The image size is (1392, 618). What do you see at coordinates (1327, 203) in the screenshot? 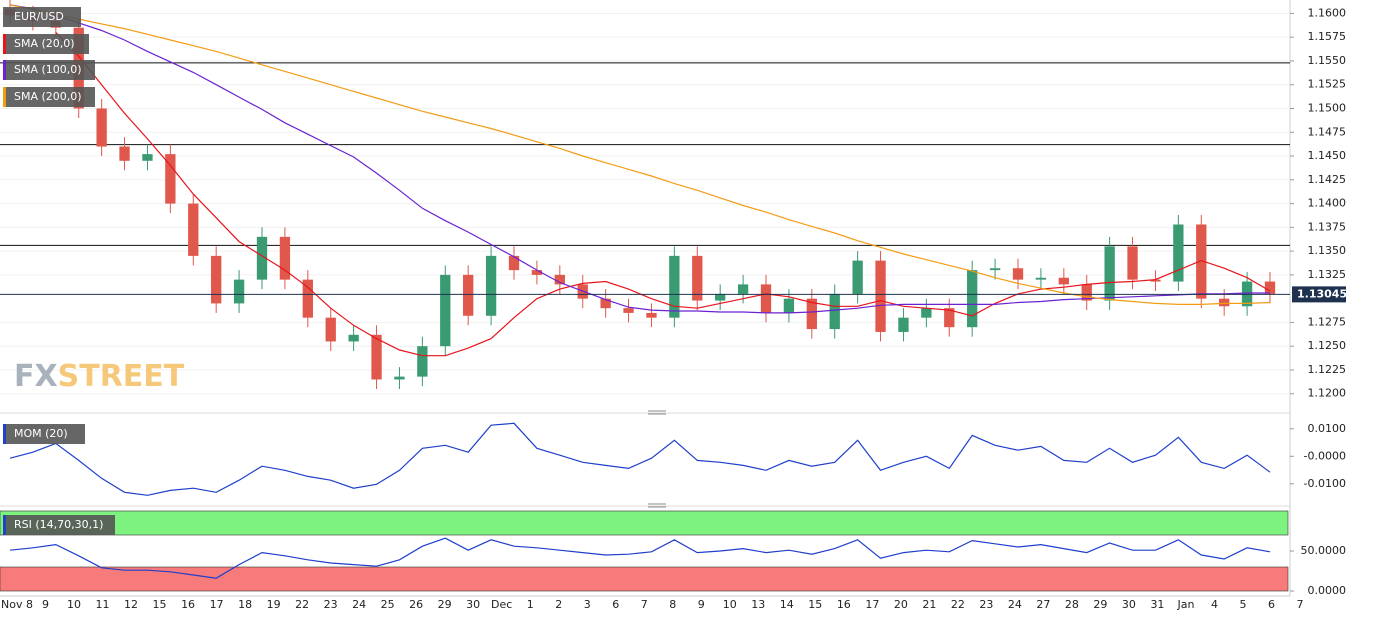
I see `y-tick-label: 1.1400` at bounding box center [1327, 203].